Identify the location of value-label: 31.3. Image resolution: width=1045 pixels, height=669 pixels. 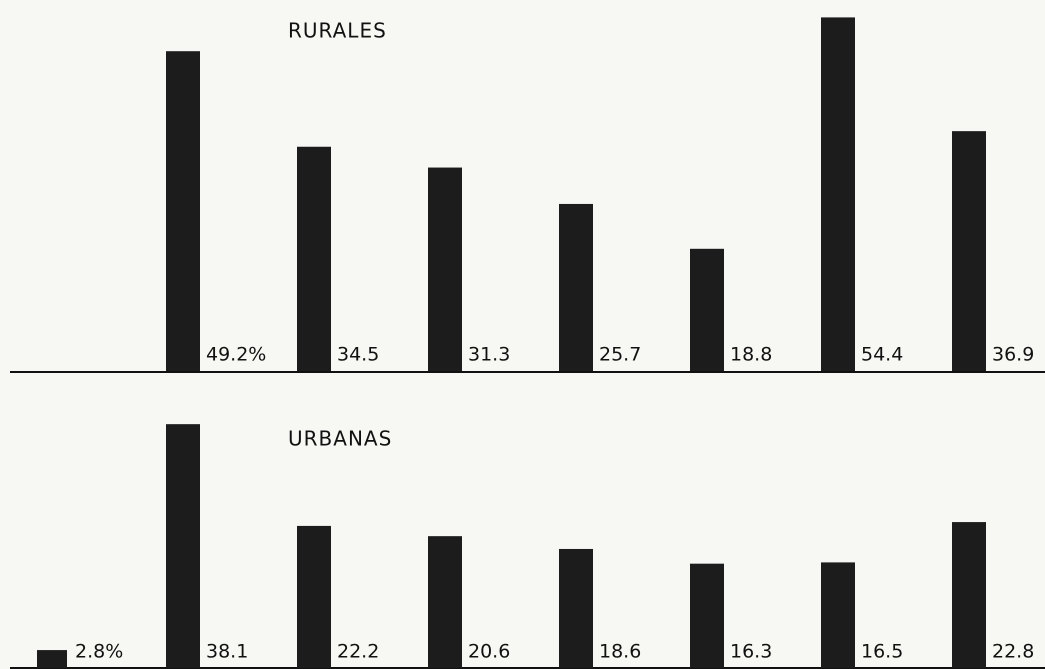
(489, 355).